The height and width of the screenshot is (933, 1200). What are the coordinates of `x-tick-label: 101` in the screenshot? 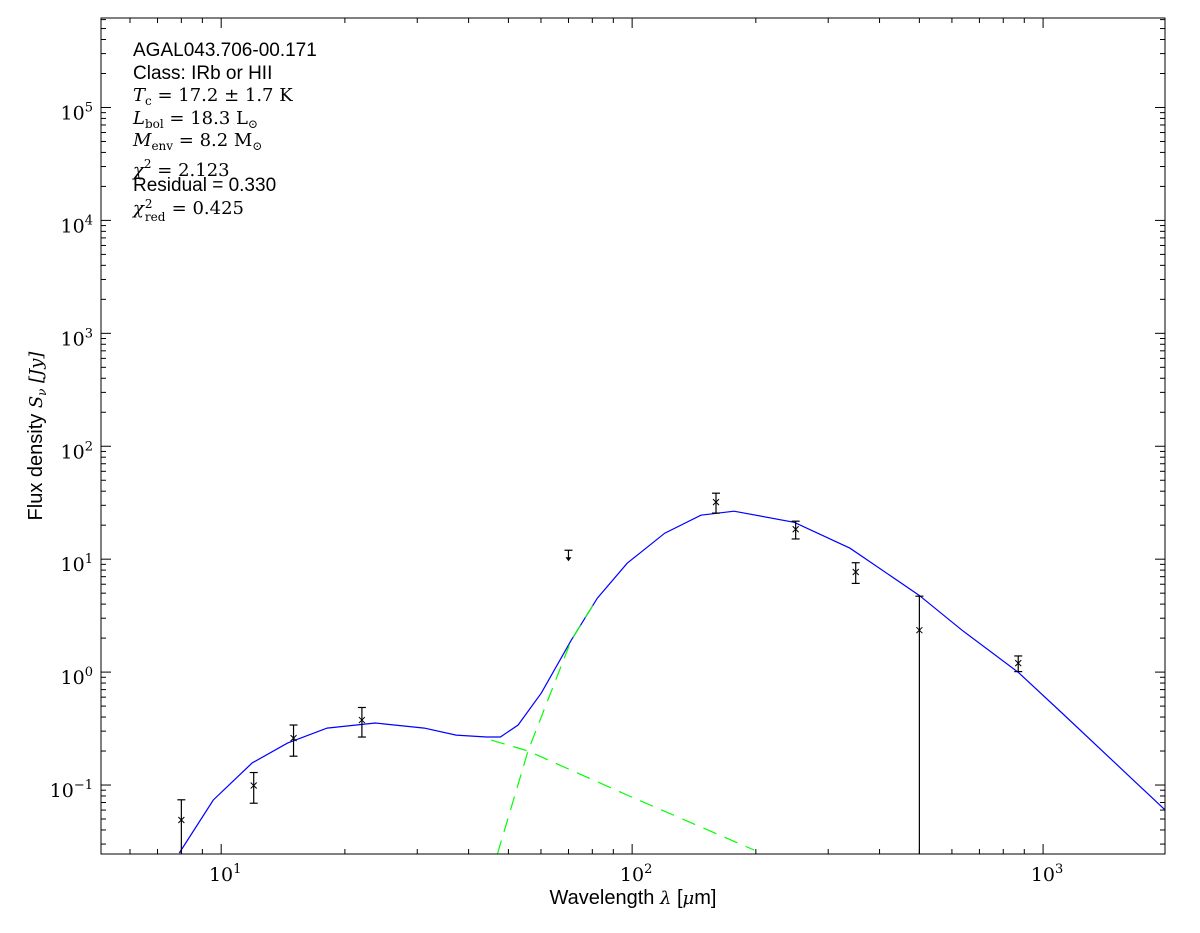 It's located at (225, 874).